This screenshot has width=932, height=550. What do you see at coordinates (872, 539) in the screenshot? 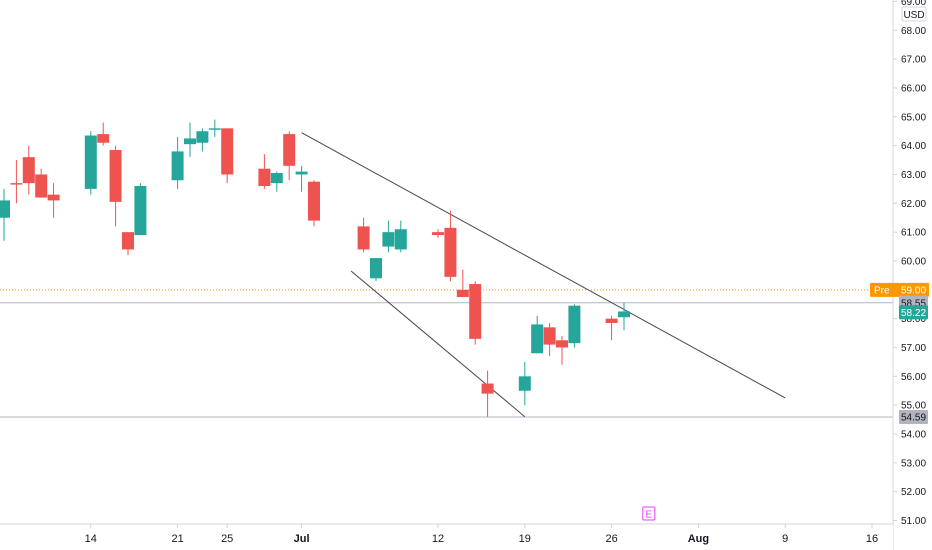
I see `time-tick-label: 16` at bounding box center [872, 539].